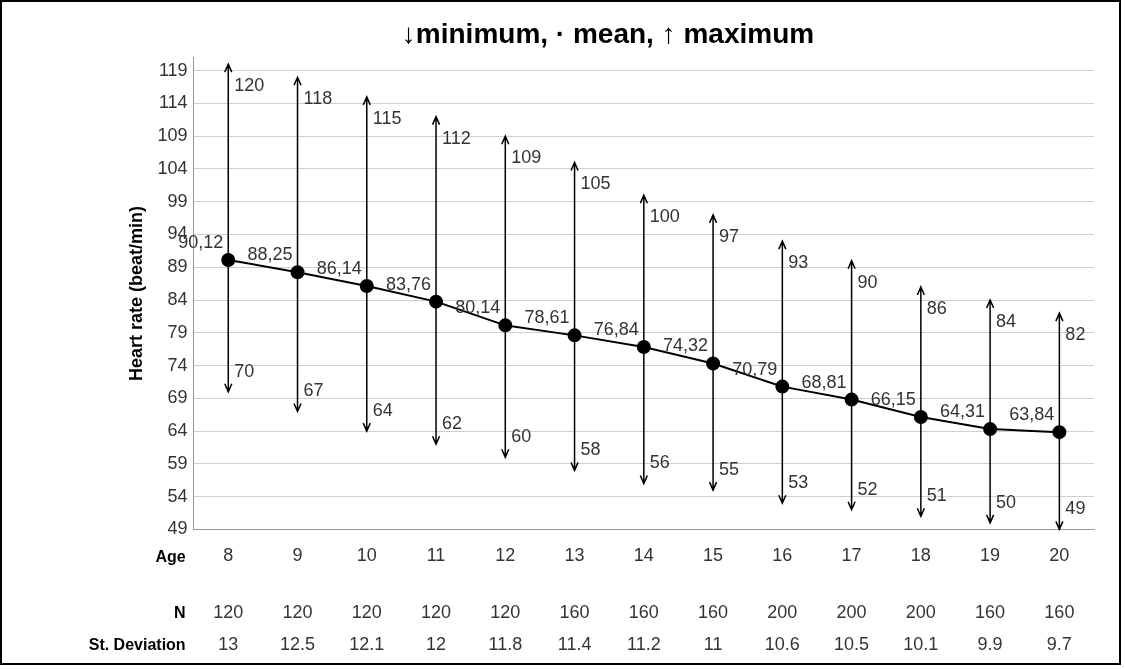  What do you see at coordinates (173, 69) in the screenshot?
I see `y-tick-label: 119` at bounding box center [173, 69].